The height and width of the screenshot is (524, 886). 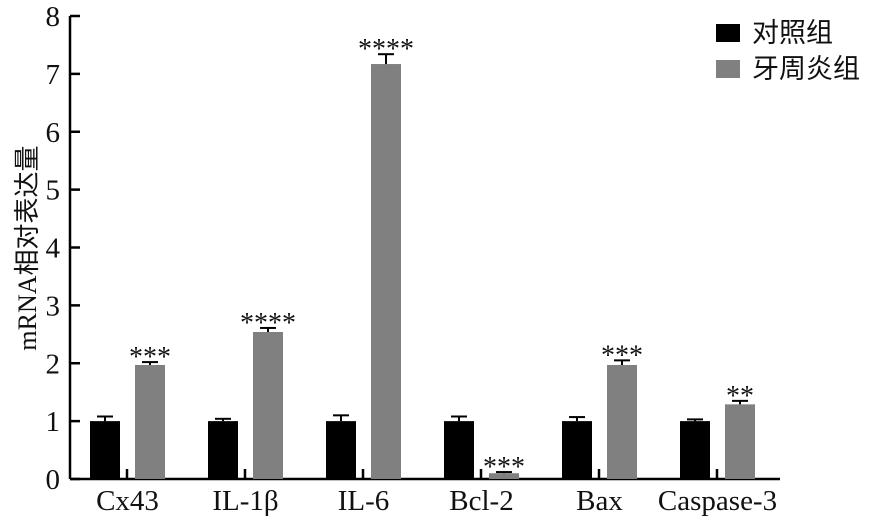 What do you see at coordinates (53, 480) in the screenshot?
I see `y-tick-label: 0` at bounding box center [53, 480].